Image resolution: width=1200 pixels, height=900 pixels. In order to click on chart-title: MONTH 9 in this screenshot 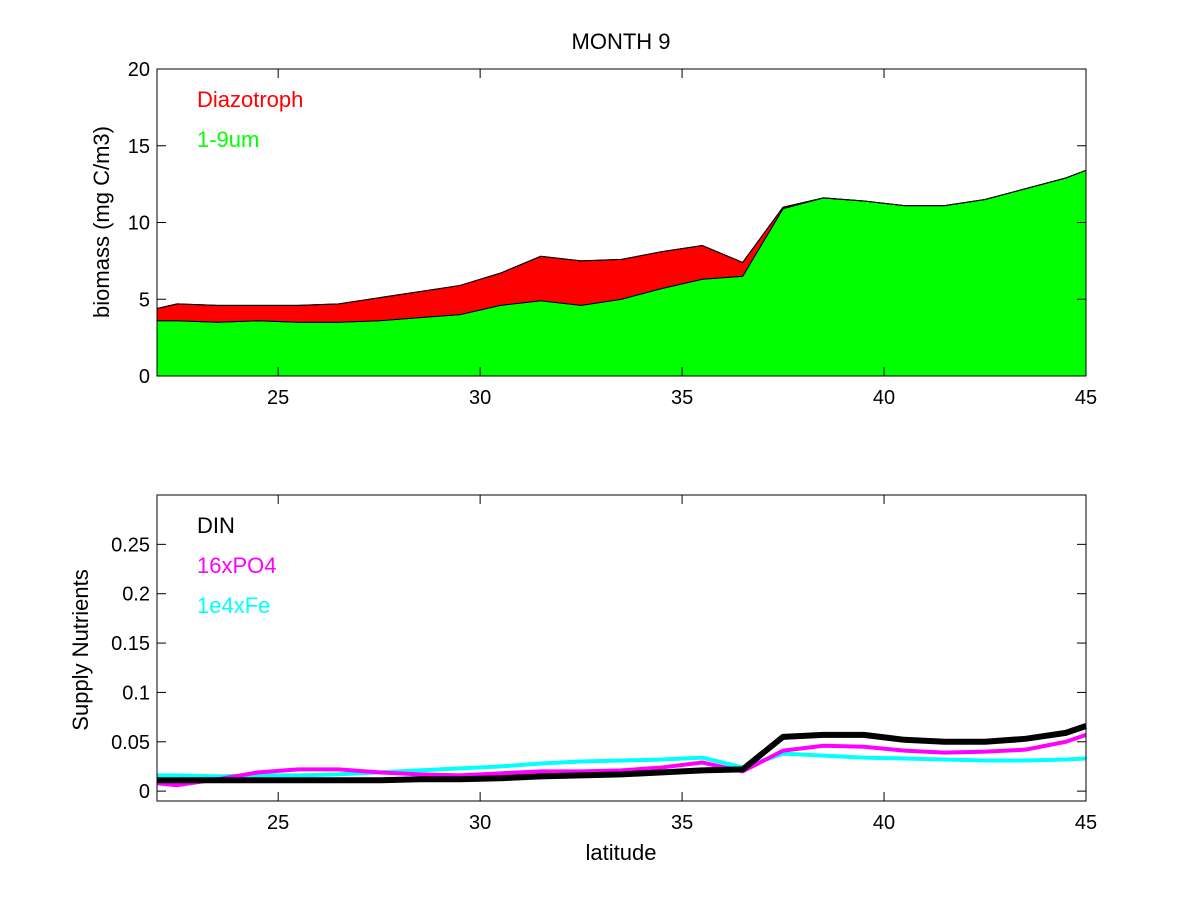, I will do `click(621, 41)`.